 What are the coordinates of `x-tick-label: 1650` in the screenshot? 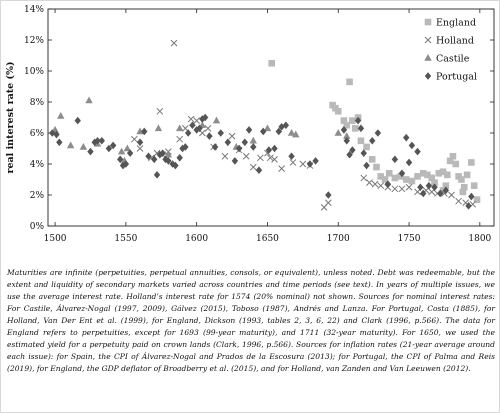 It's located at (267, 239).